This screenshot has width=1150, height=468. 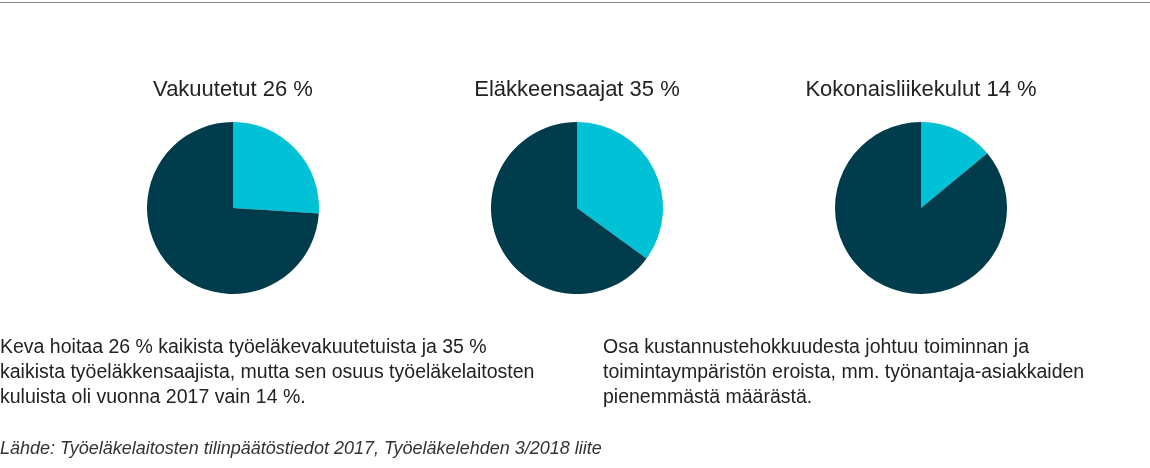 What do you see at coordinates (921, 88) in the screenshot?
I see `chart-title: Kokonaisliikekulut 14 %` at bounding box center [921, 88].